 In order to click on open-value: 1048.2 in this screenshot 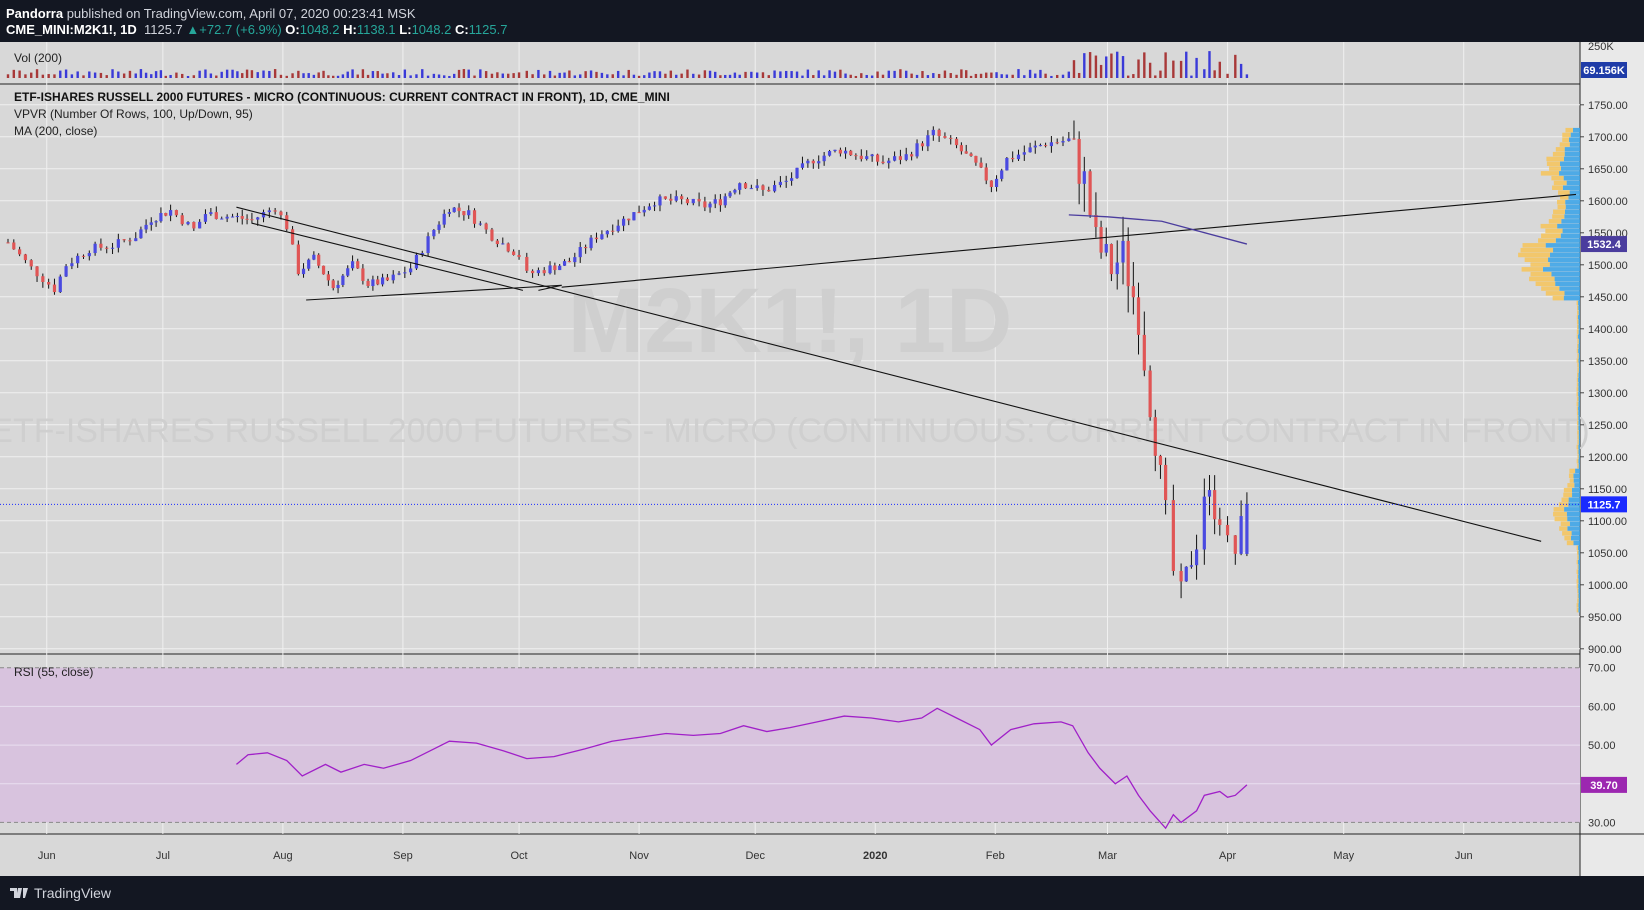, I will do `click(319, 29)`.